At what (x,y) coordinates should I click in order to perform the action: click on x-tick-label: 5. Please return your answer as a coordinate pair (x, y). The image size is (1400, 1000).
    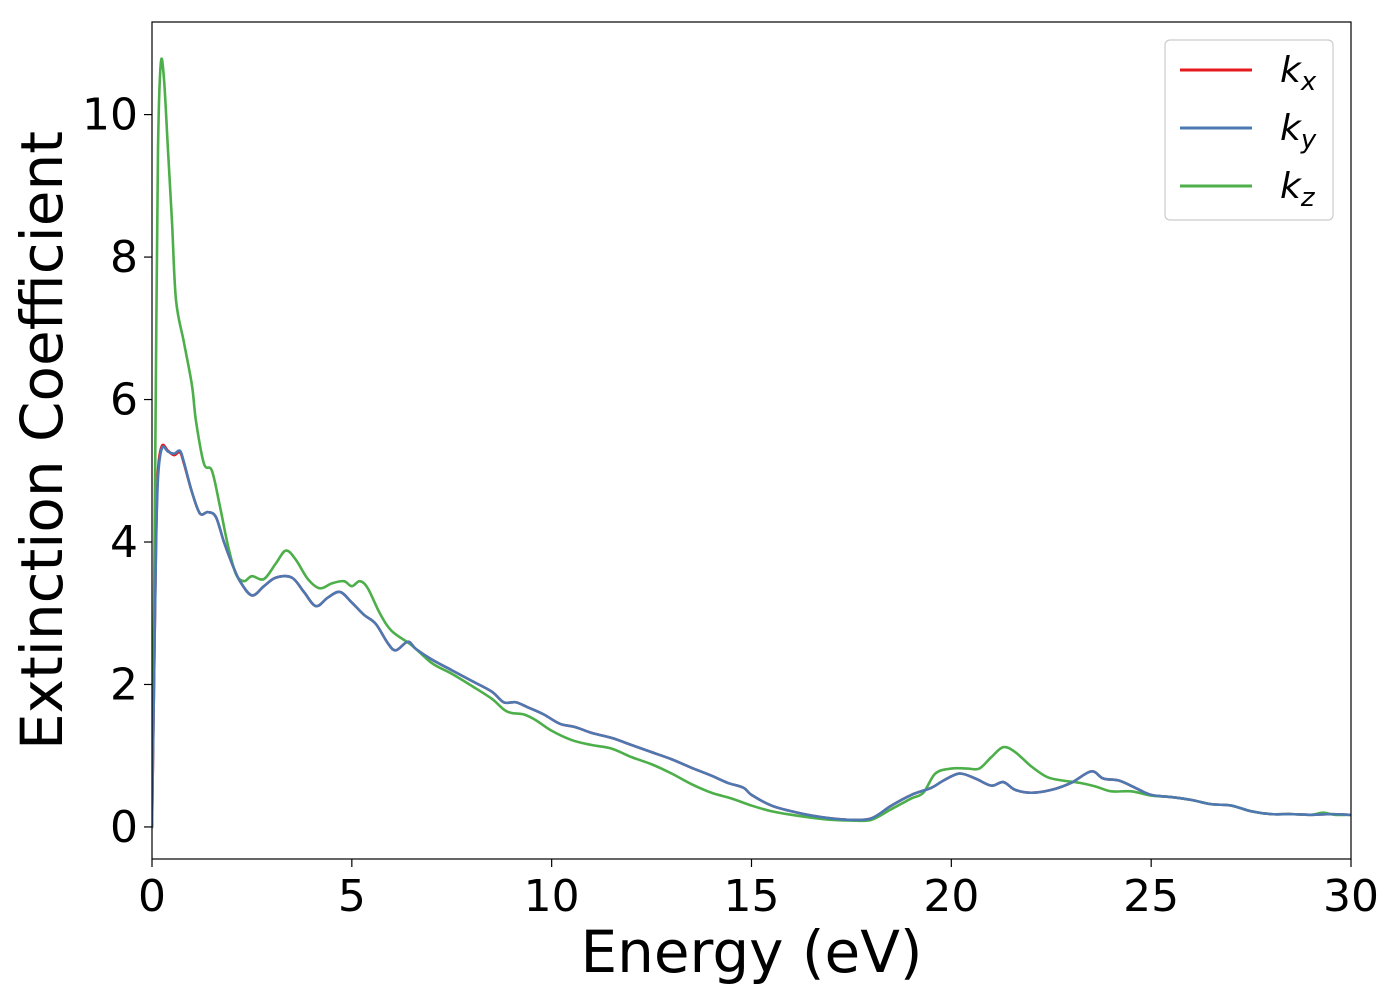
    Looking at the image, I should click on (352, 896).